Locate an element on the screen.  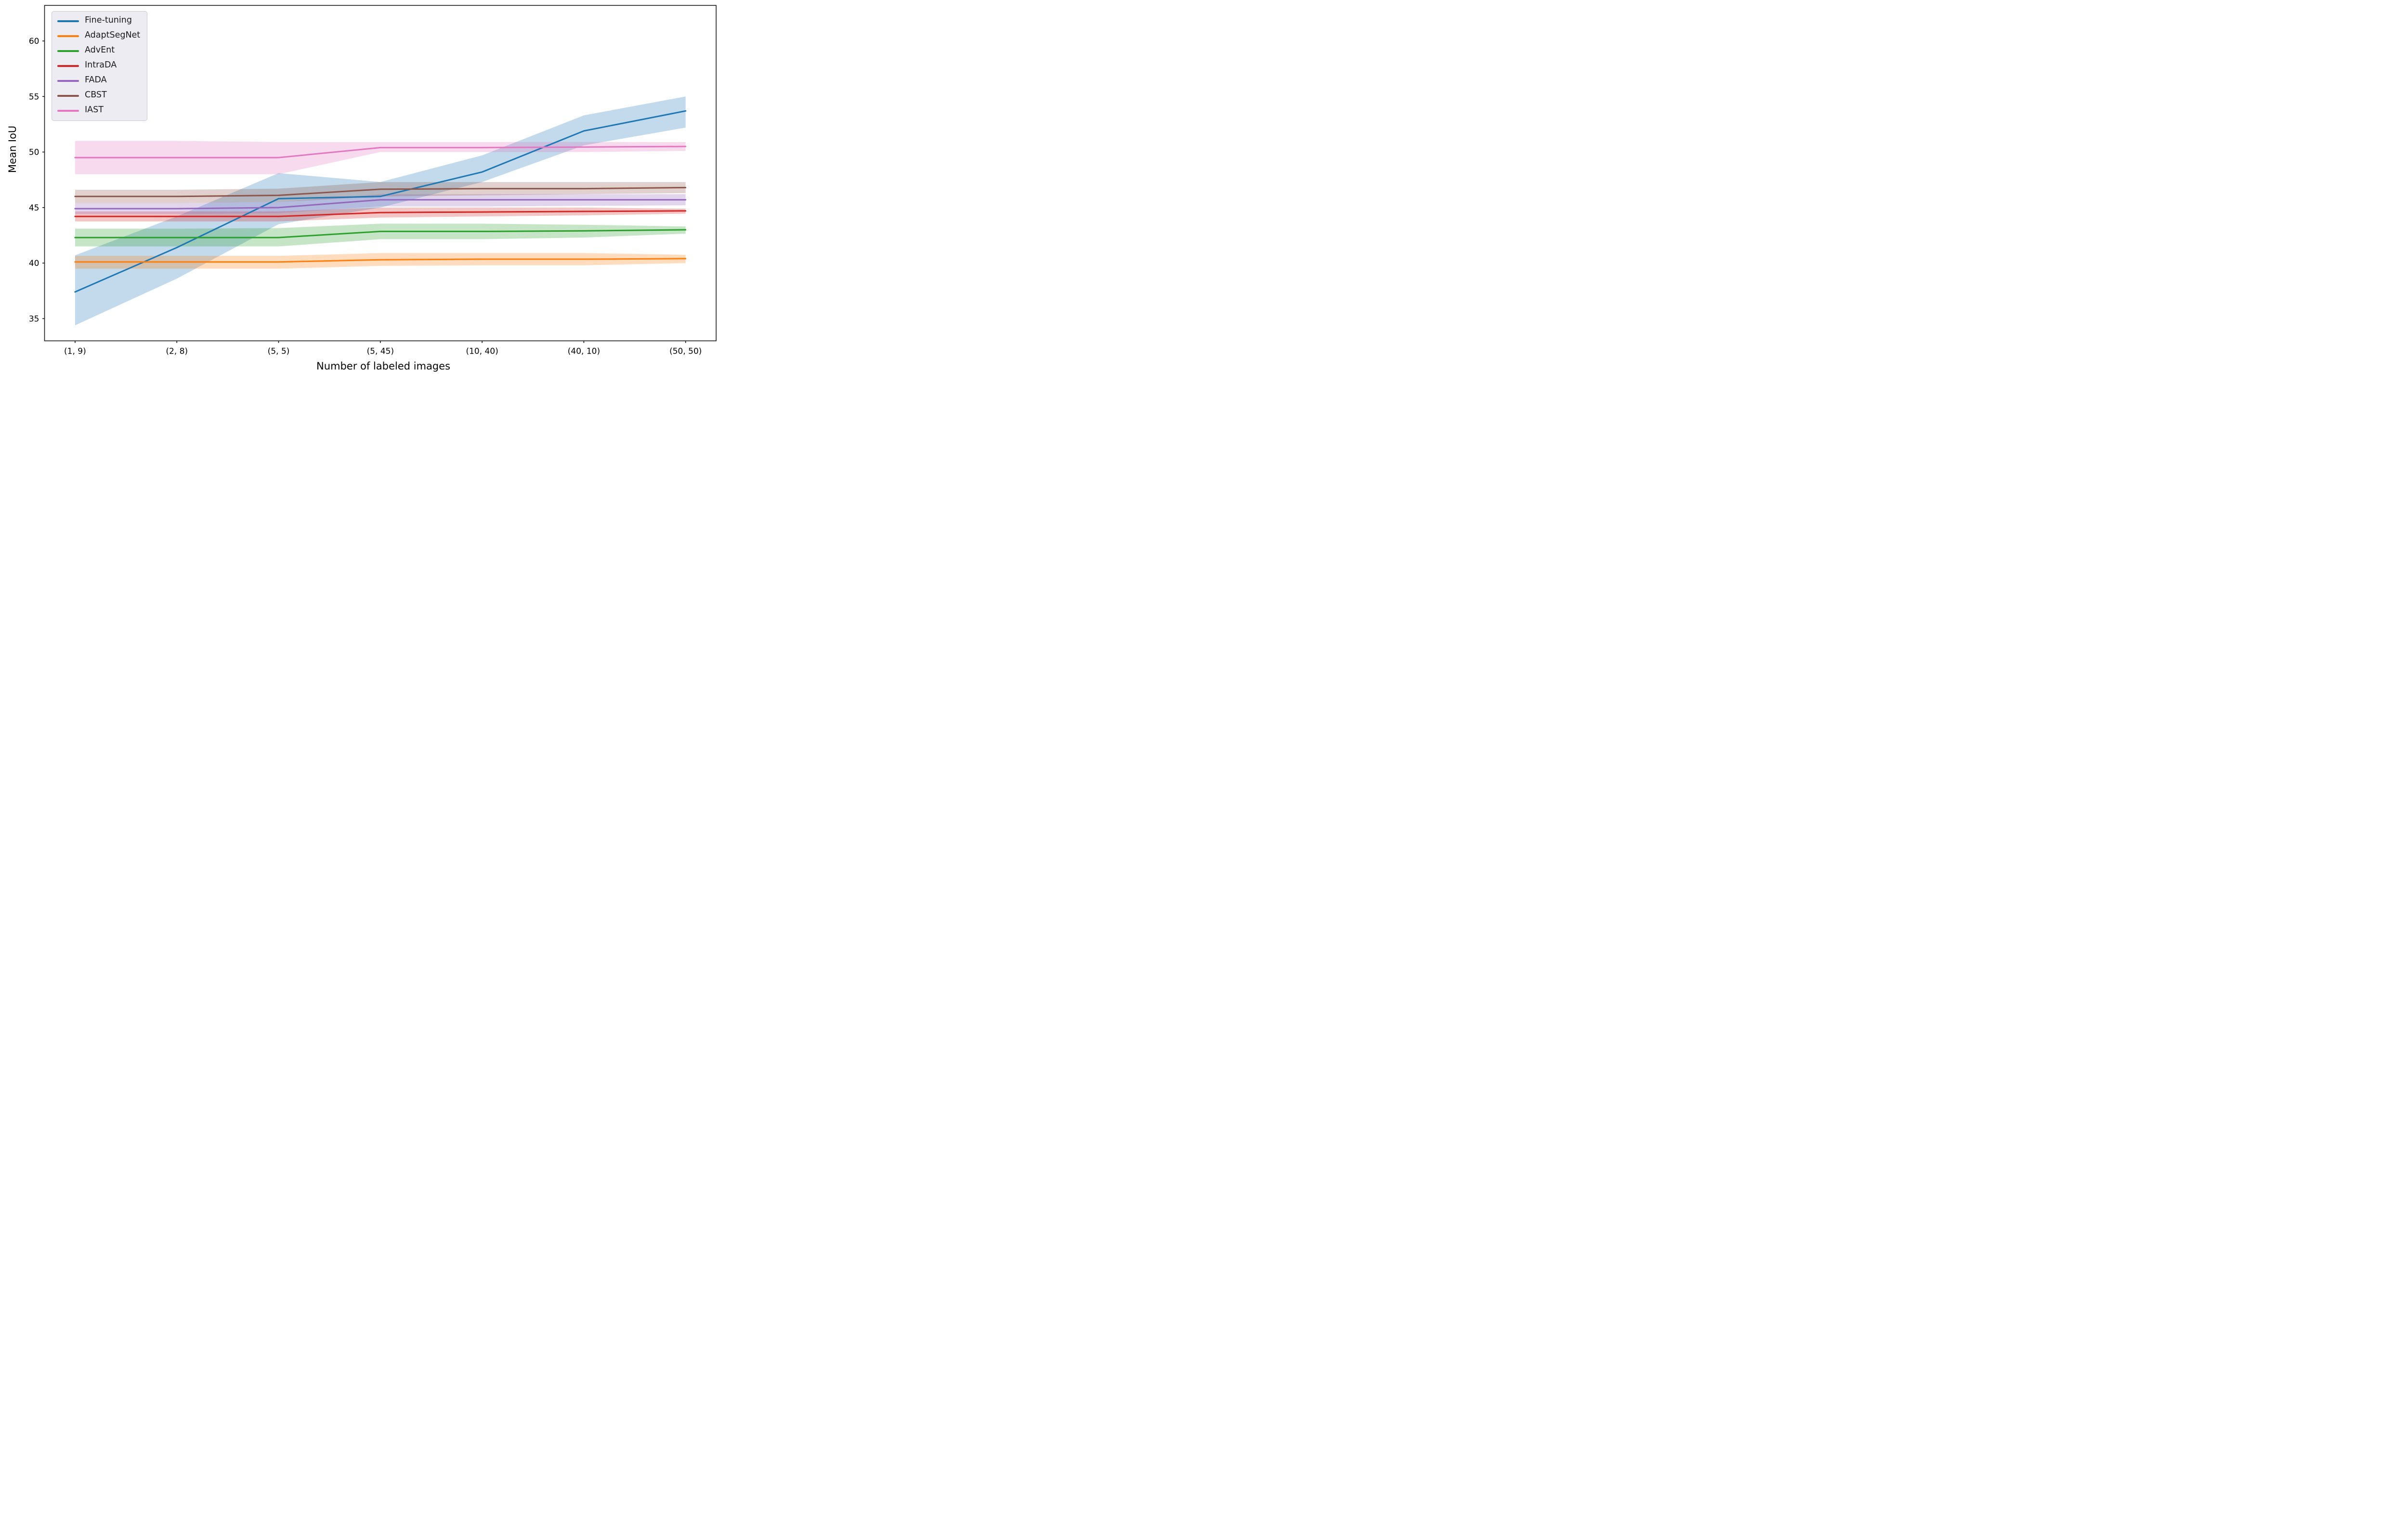
legend-item-adaptsegnet: AdaptSegNet is located at coordinates (98, 36).